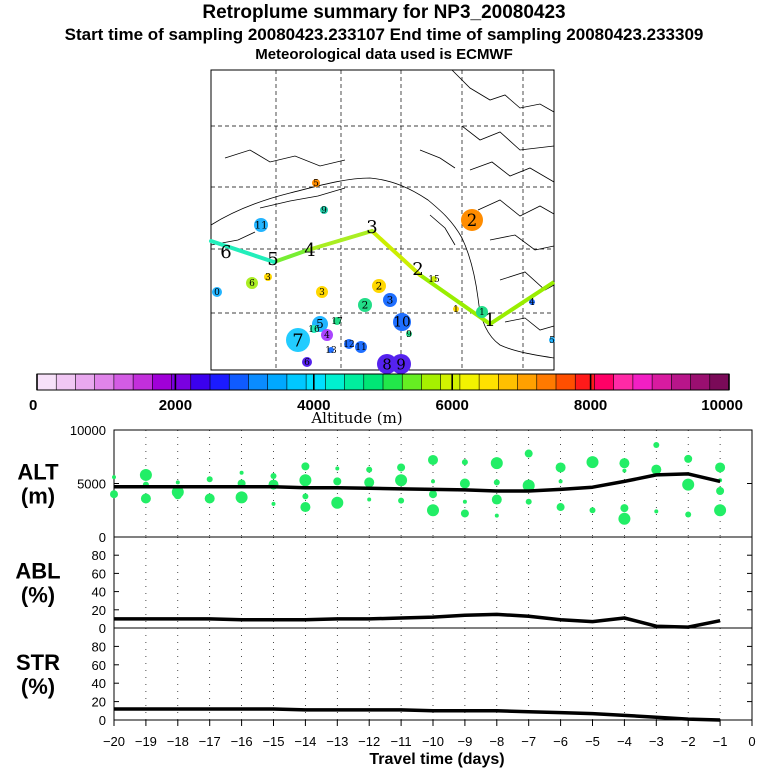 This screenshot has width=768, height=768. What do you see at coordinates (331, 351) in the screenshot?
I see `plume-cluster-label: 13` at bounding box center [331, 351].